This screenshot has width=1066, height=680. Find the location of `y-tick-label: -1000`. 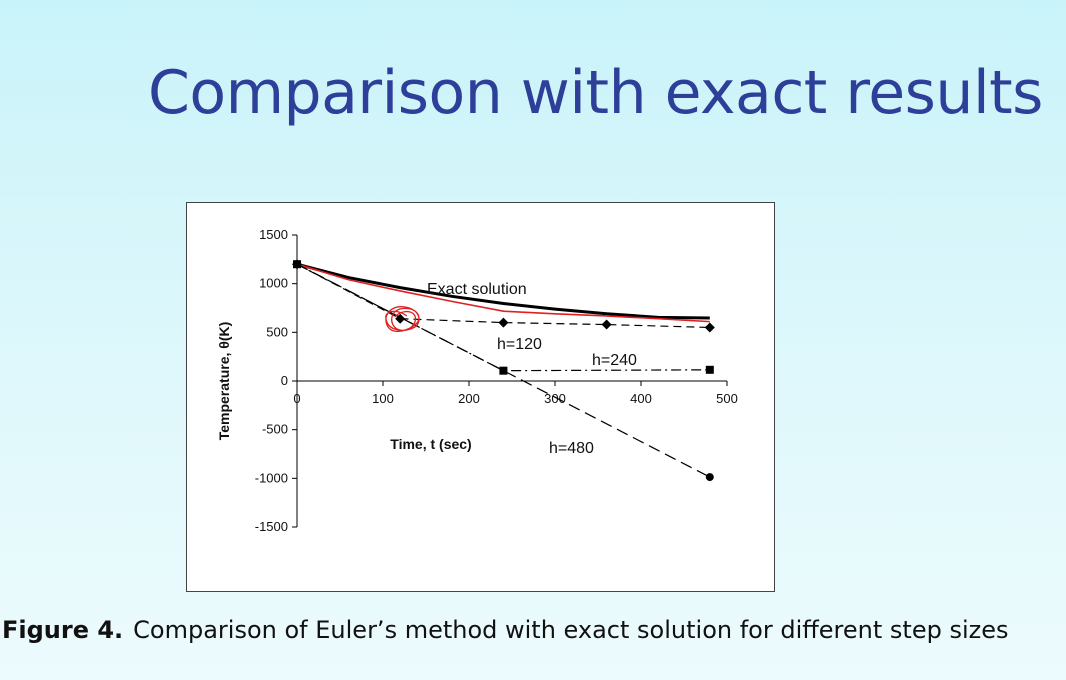

y-tick-label: -1000 is located at coordinates (271, 477).